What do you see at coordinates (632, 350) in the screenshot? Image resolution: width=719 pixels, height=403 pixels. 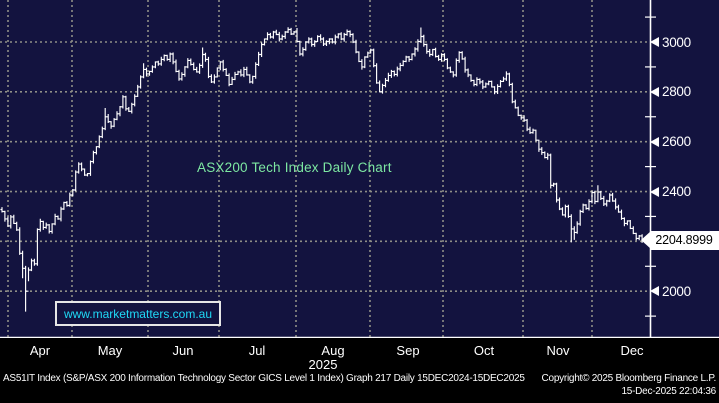 I see `x-axis-month-label: Dec` at bounding box center [632, 350].